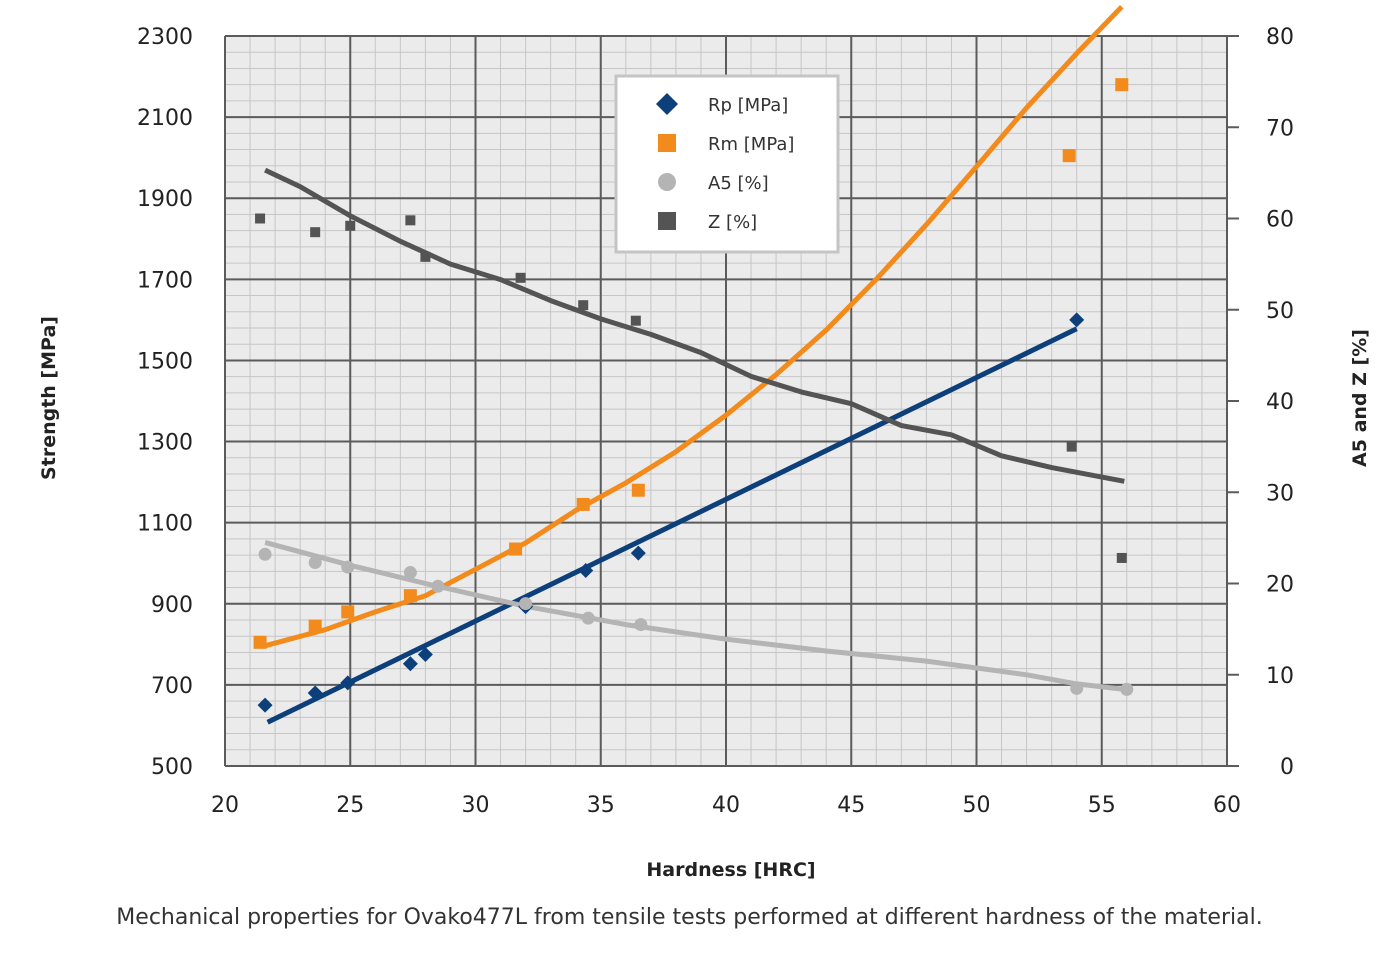 This screenshot has height=954, width=1379. I want to click on legend-label: Z [%], so click(732, 222).